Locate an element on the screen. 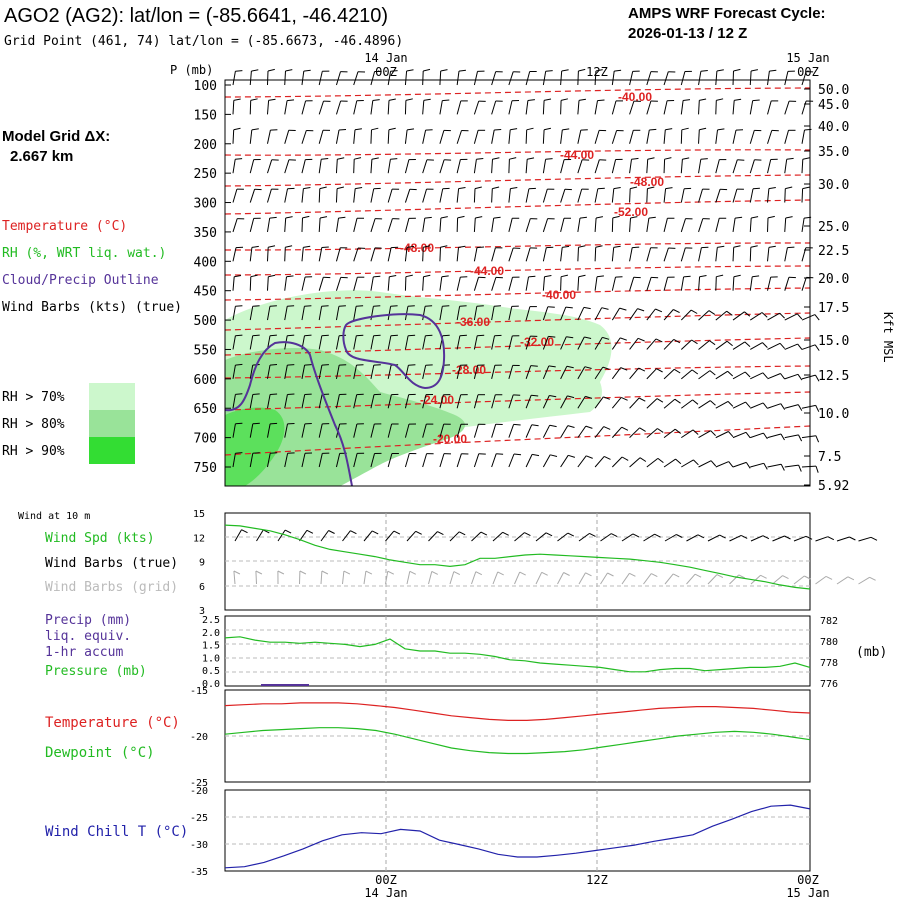 This screenshot has height=900, width=900. temperature-contour-label: -44.00 is located at coordinates (577, 155).